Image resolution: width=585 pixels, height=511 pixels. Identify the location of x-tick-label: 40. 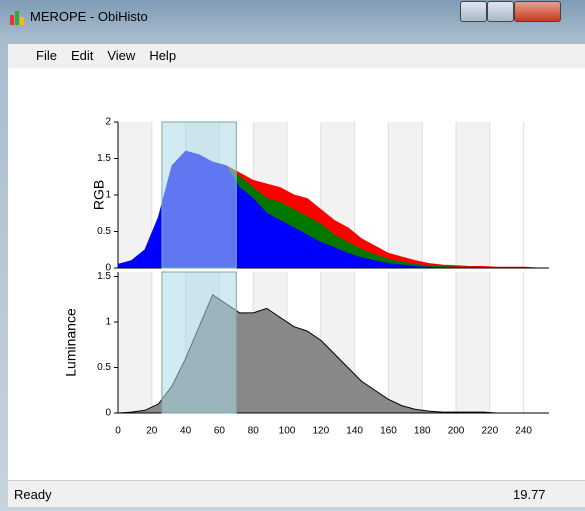
(186, 431).